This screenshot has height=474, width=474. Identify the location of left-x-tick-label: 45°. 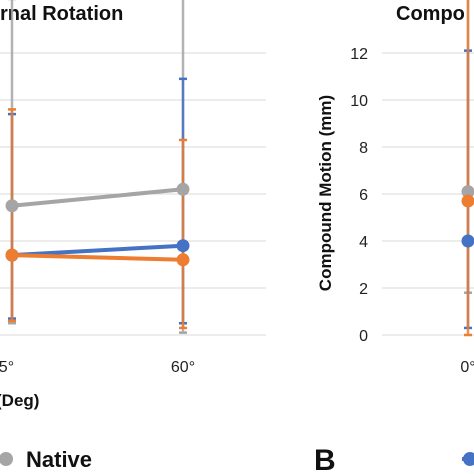
(7, 367).